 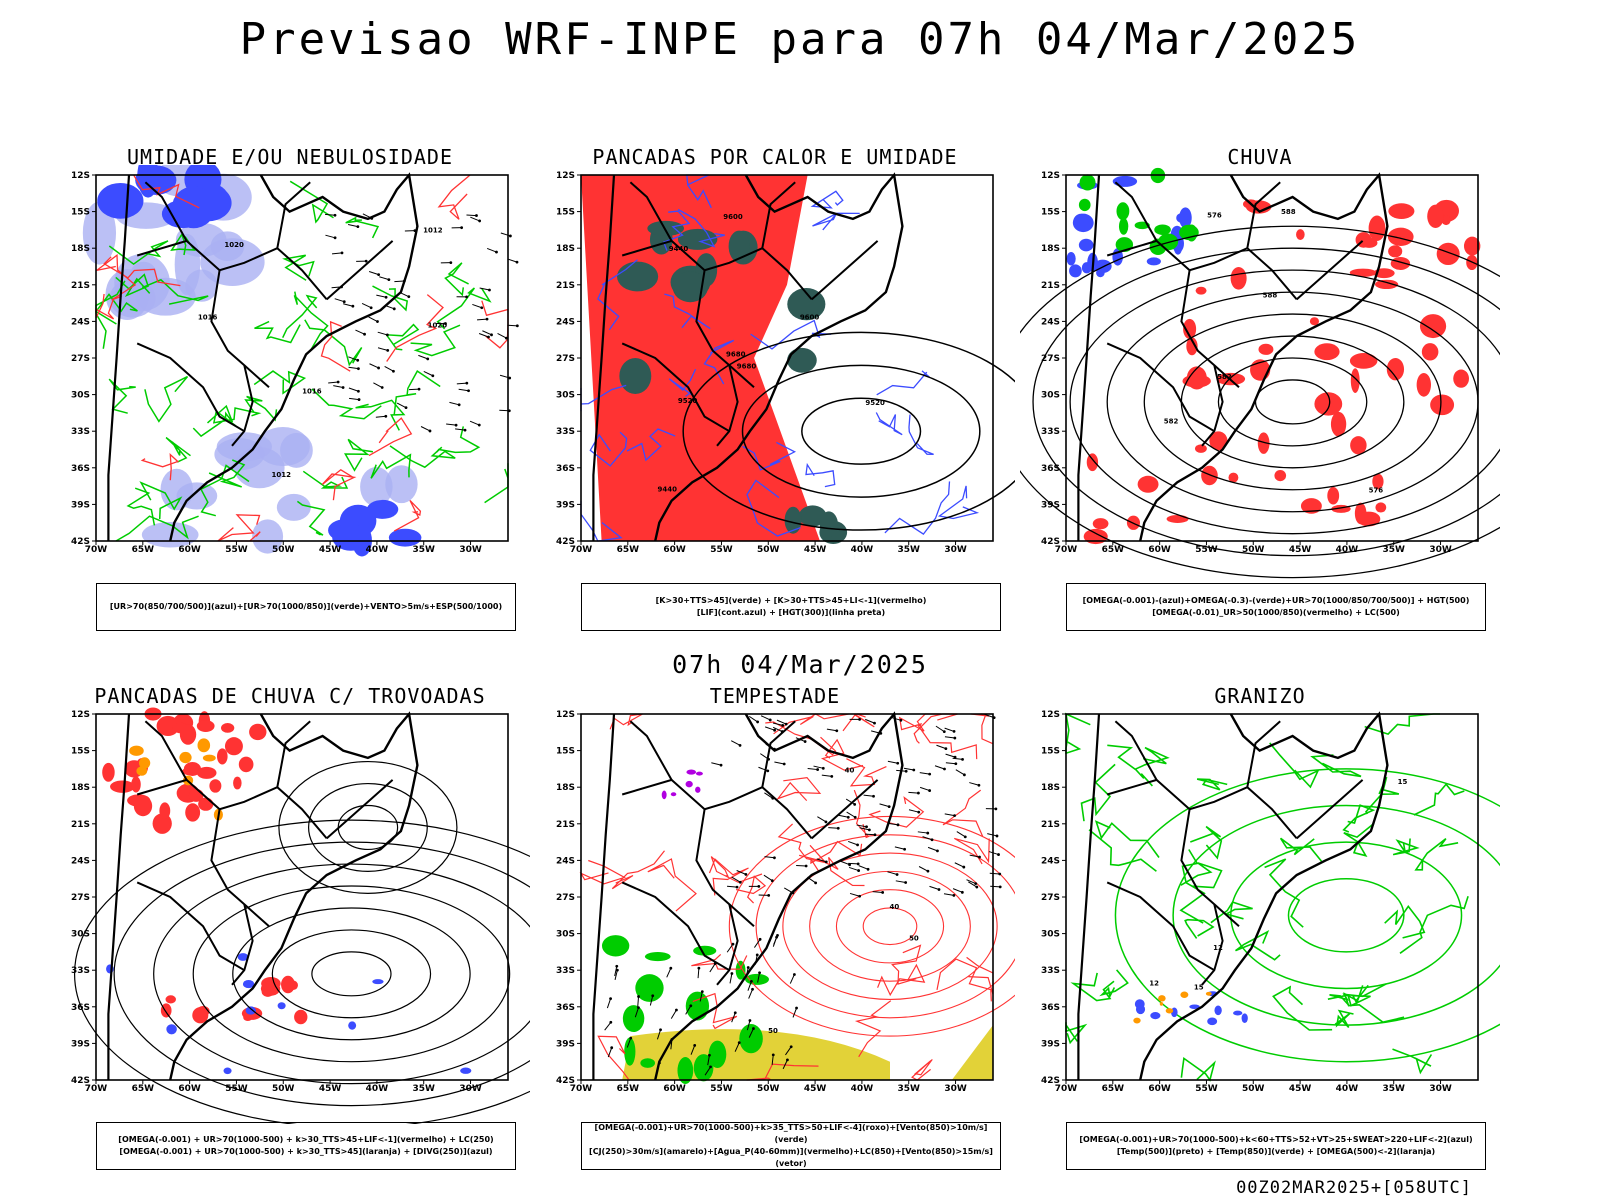 What do you see at coordinates (739, 246) in the screenshot?
I see `heat-showers-area` at bounding box center [739, 246].